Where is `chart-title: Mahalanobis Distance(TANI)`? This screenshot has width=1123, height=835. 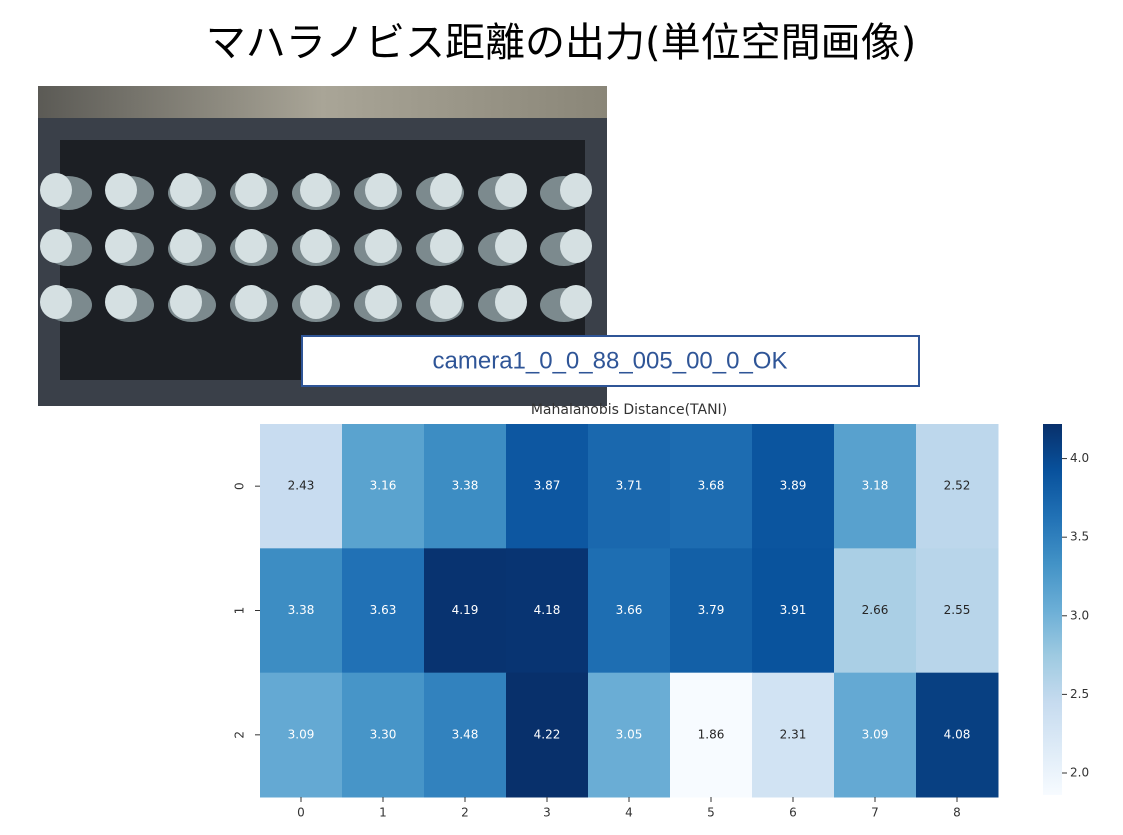 chart-title: Mahalanobis Distance(TANI) is located at coordinates (629, 410).